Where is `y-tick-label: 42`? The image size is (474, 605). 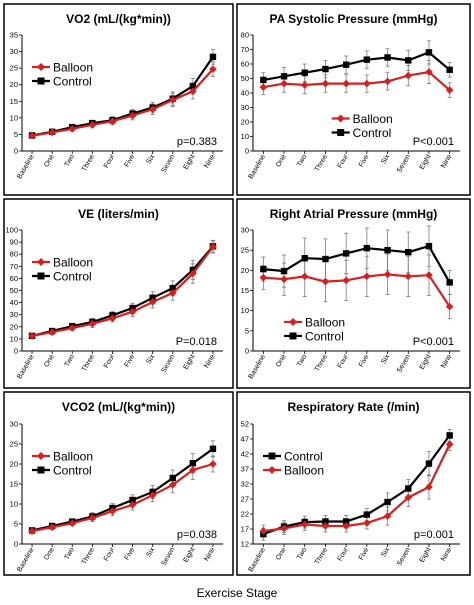
y-tick-label: 42 is located at coordinates (245, 454).